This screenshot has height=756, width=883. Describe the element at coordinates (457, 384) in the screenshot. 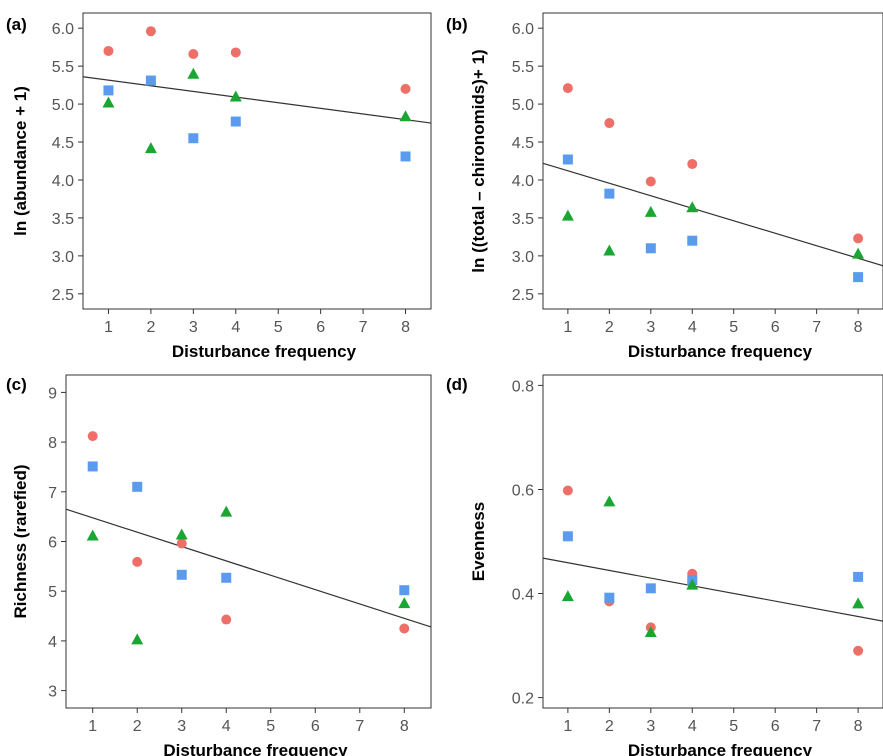

I see `panel-letter: (d)` at that location.